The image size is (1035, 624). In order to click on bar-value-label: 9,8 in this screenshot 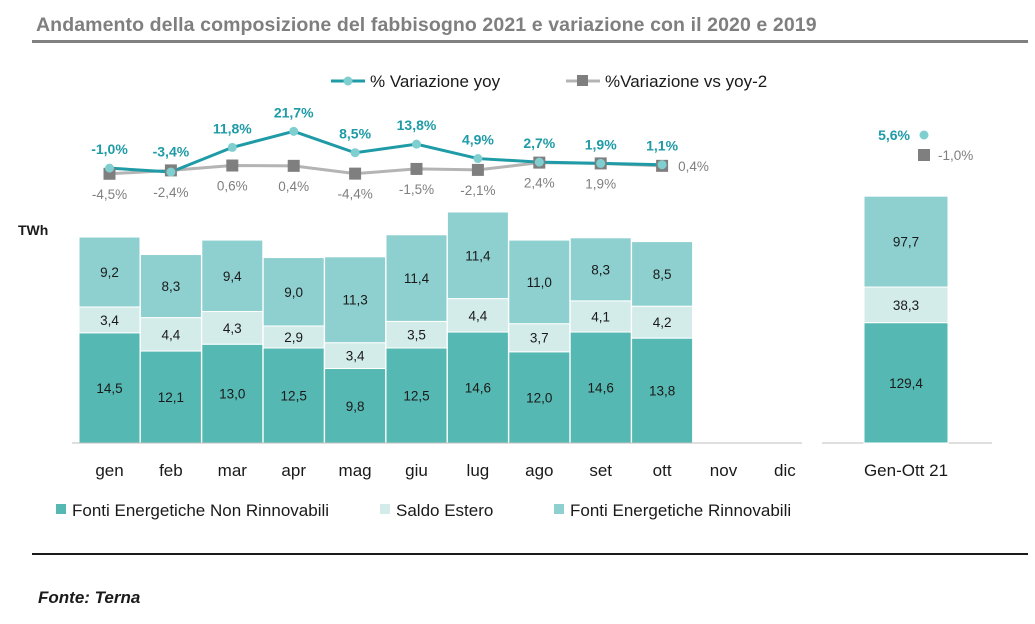, I will do `click(355, 406)`.